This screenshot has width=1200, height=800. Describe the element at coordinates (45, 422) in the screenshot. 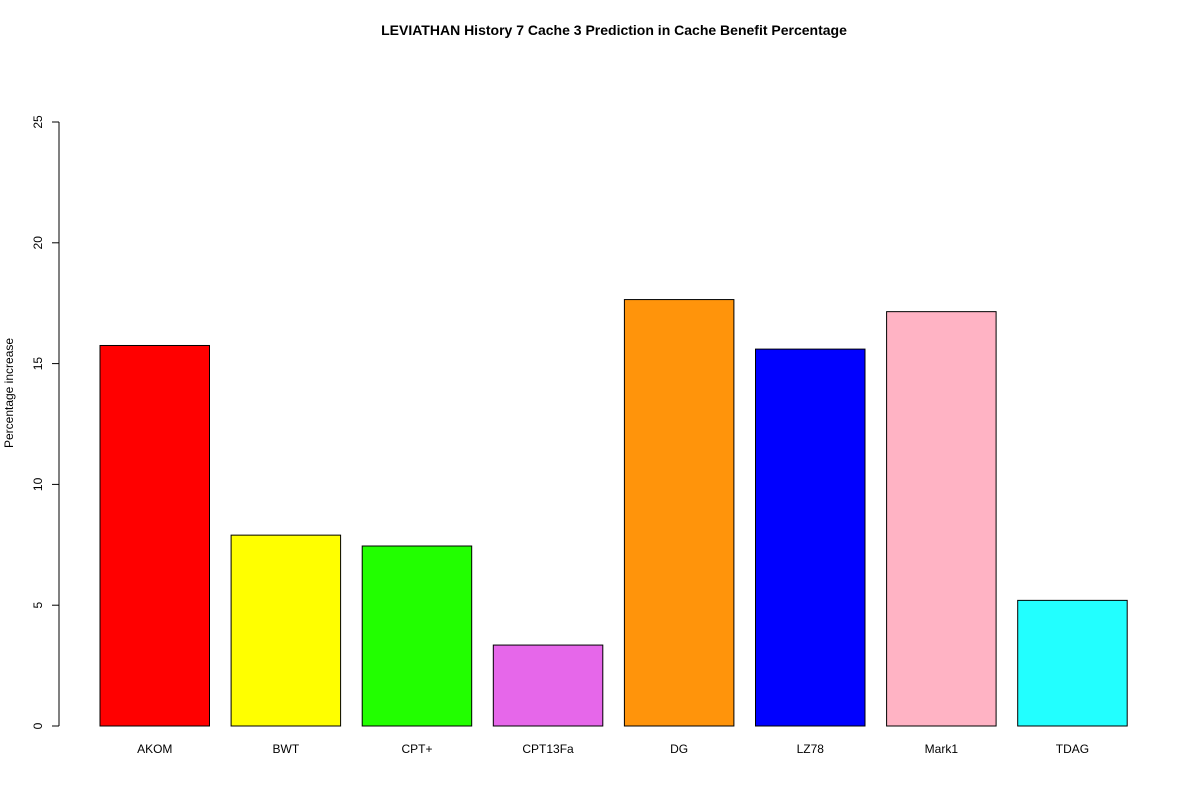

I see `y-axis: 0 5 10 15 20 25` at that location.